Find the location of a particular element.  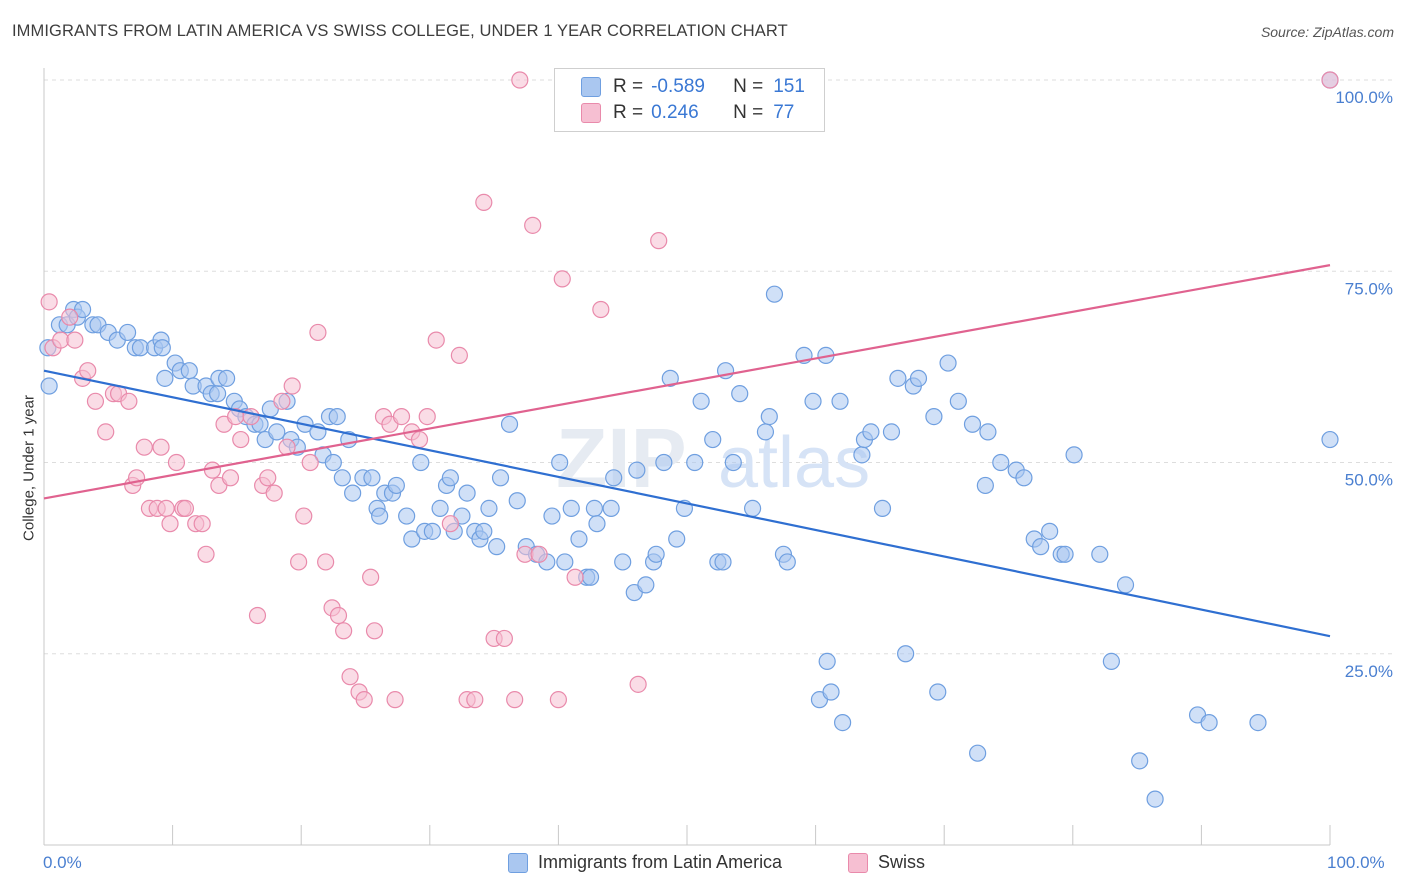

series-swatch-pink is located at coordinates (858, 862).